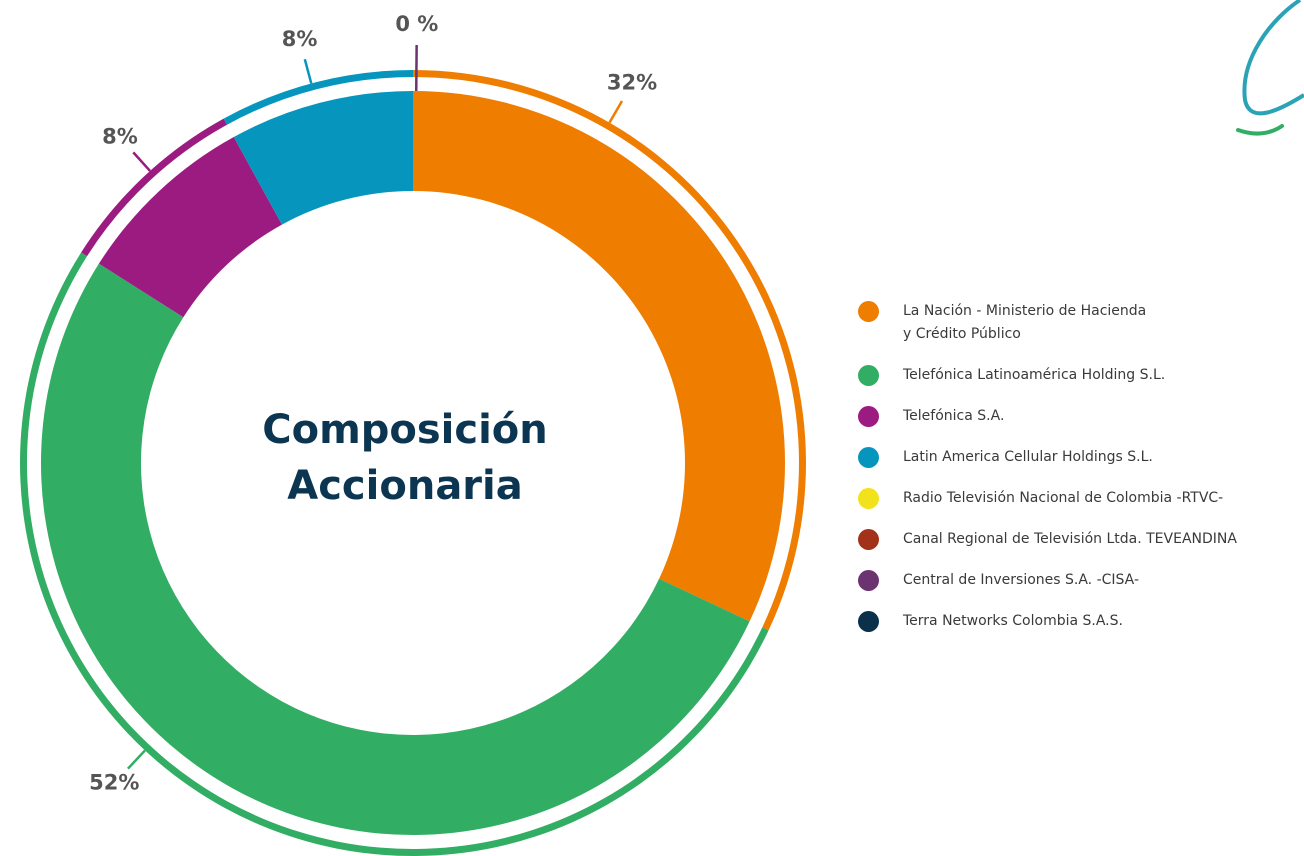 This screenshot has height=856, width=1304. I want to click on data-label: 32%, so click(632, 83).